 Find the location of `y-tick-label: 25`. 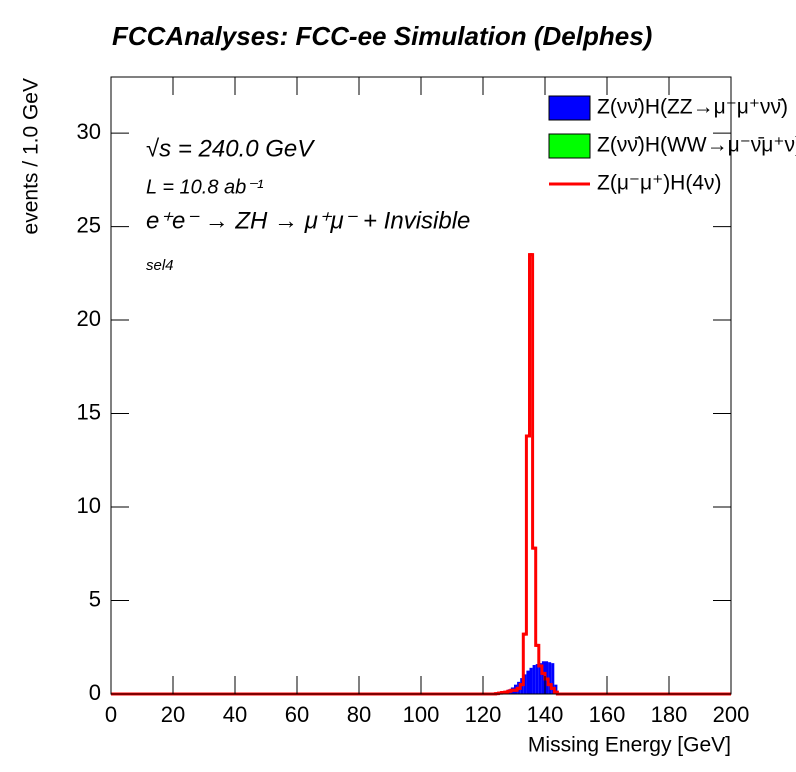

y-tick-label: 25 is located at coordinates (89, 224).